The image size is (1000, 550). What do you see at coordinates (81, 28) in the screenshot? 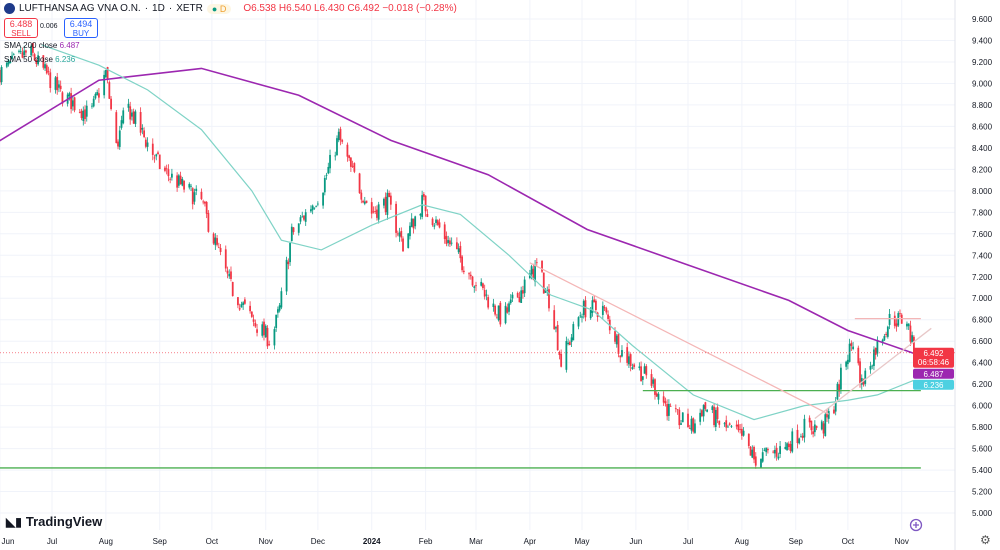
I see `buy-button: 6.494 BUY` at bounding box center [81, 28].